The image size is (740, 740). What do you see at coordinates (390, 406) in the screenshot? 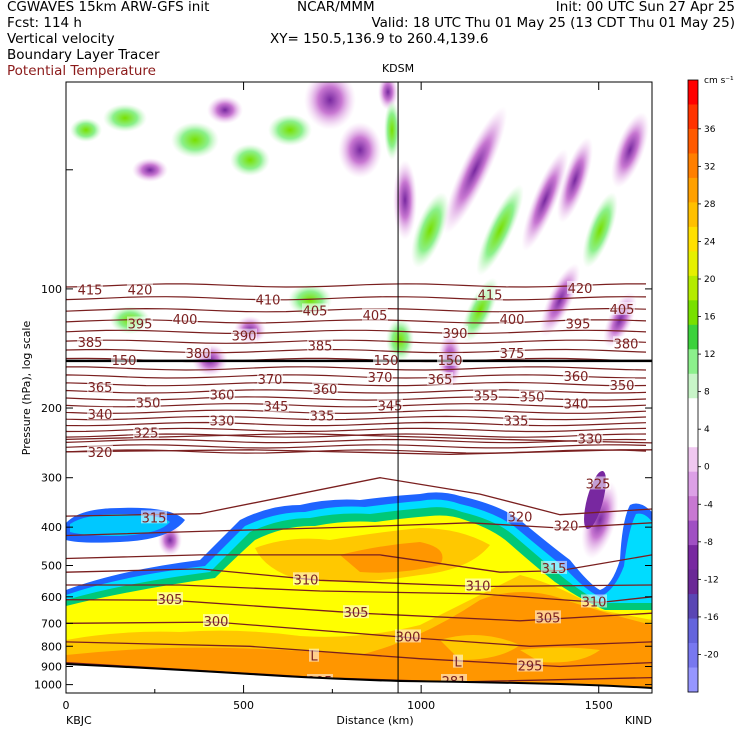
I see `theta-label: 345` at bounding box center [390, 406].